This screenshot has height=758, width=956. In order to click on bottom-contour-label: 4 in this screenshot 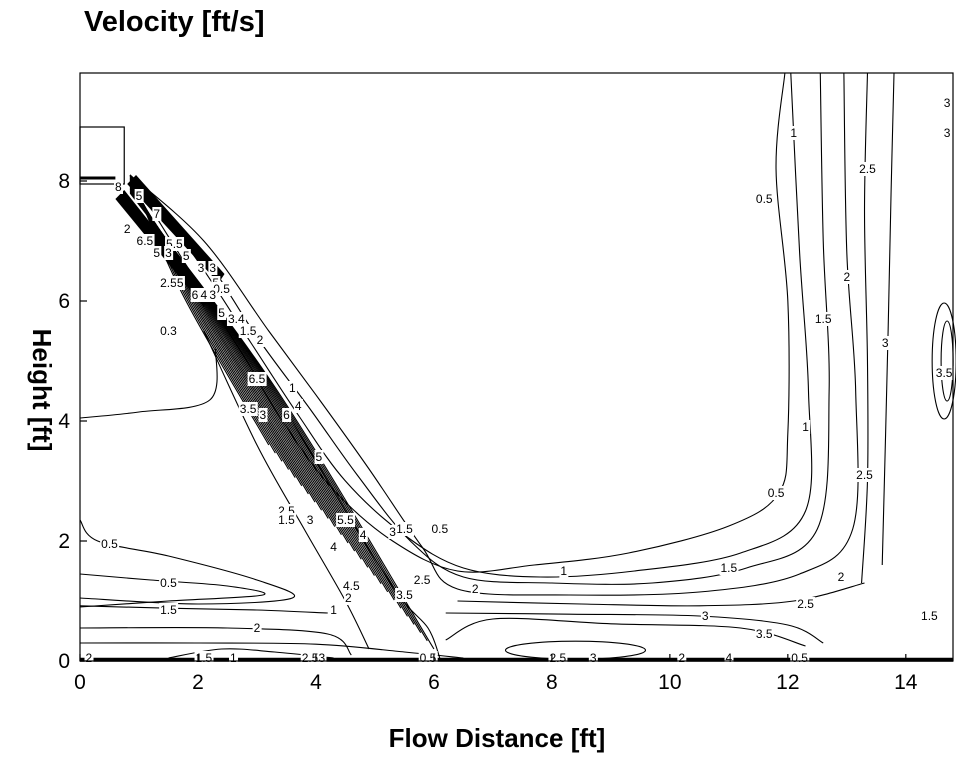, I will do `click(729, 658)`.